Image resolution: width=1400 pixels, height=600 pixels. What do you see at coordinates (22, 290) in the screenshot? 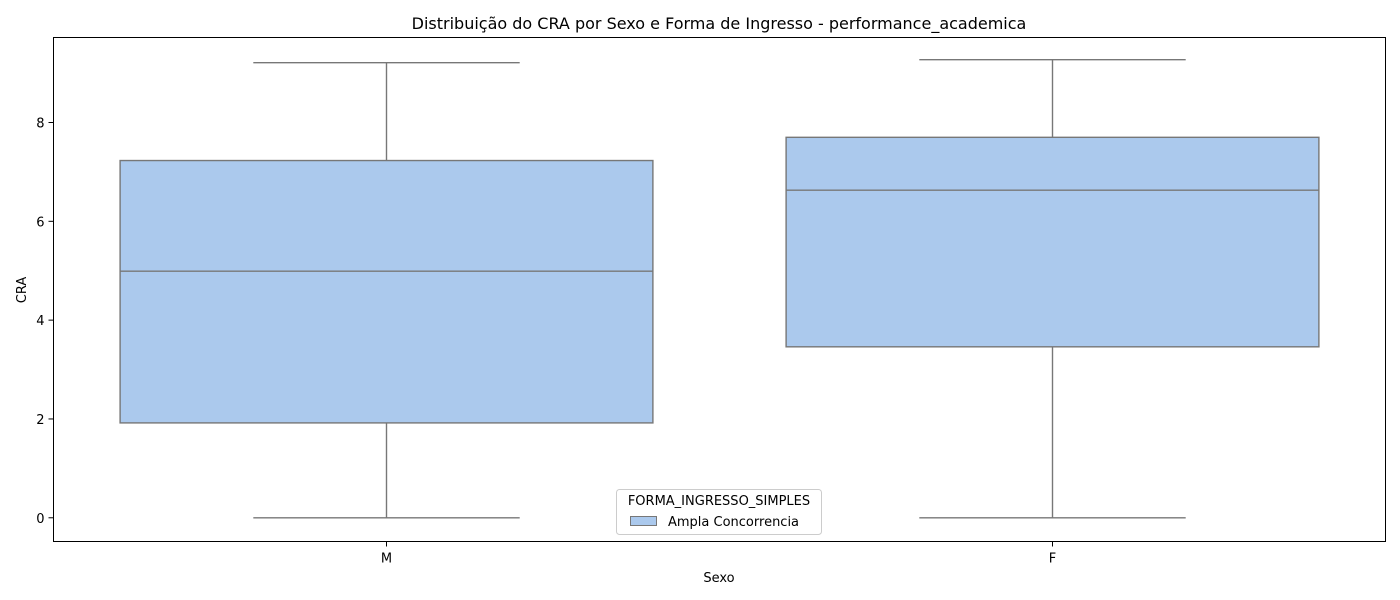
I see `y-axis-label: CRA` at bounding box center [22, 290].